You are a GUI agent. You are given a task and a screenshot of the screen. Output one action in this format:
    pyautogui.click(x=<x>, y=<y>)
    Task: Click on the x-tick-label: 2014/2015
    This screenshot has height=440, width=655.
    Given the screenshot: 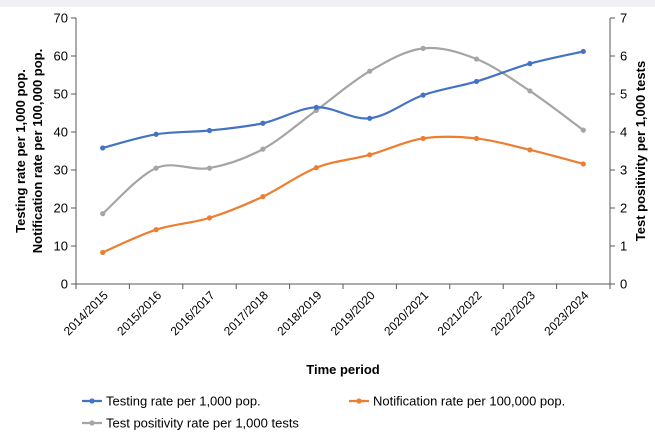 What is the action you would take?
    pyautogui.click(x=86, y=313)
    